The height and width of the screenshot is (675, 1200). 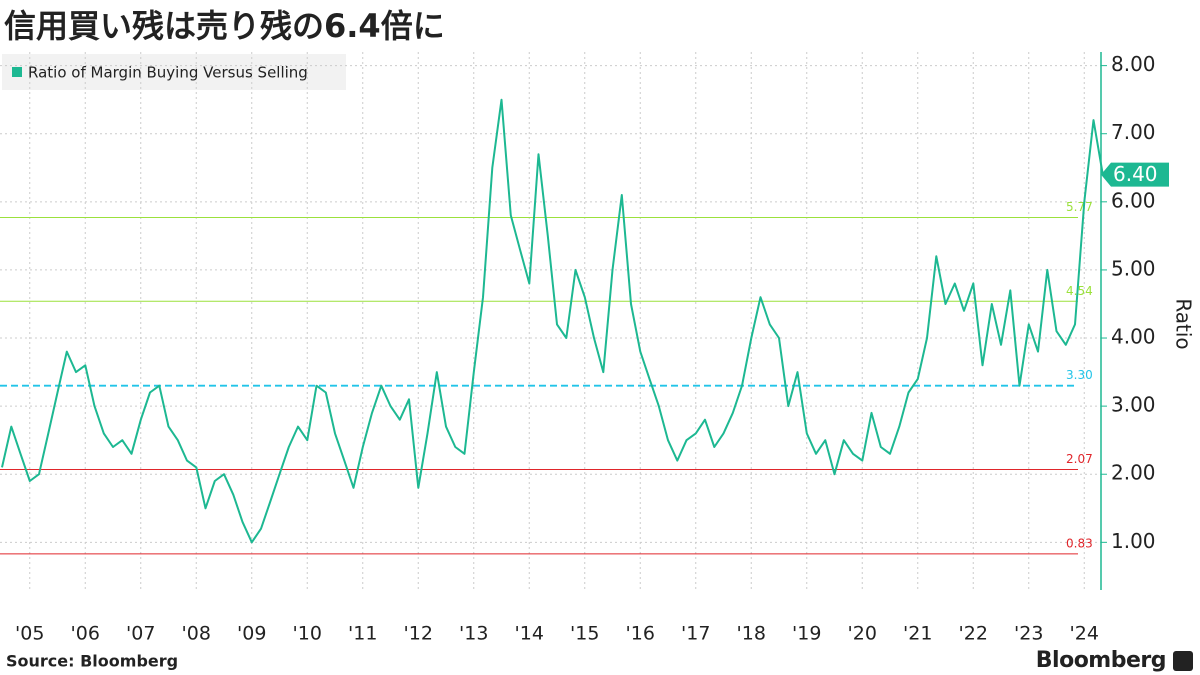 What do you see at coordinates (1079, 375) in the screenshot?
I see `reference-label: 3.30` at bounding box center [1079, 375].